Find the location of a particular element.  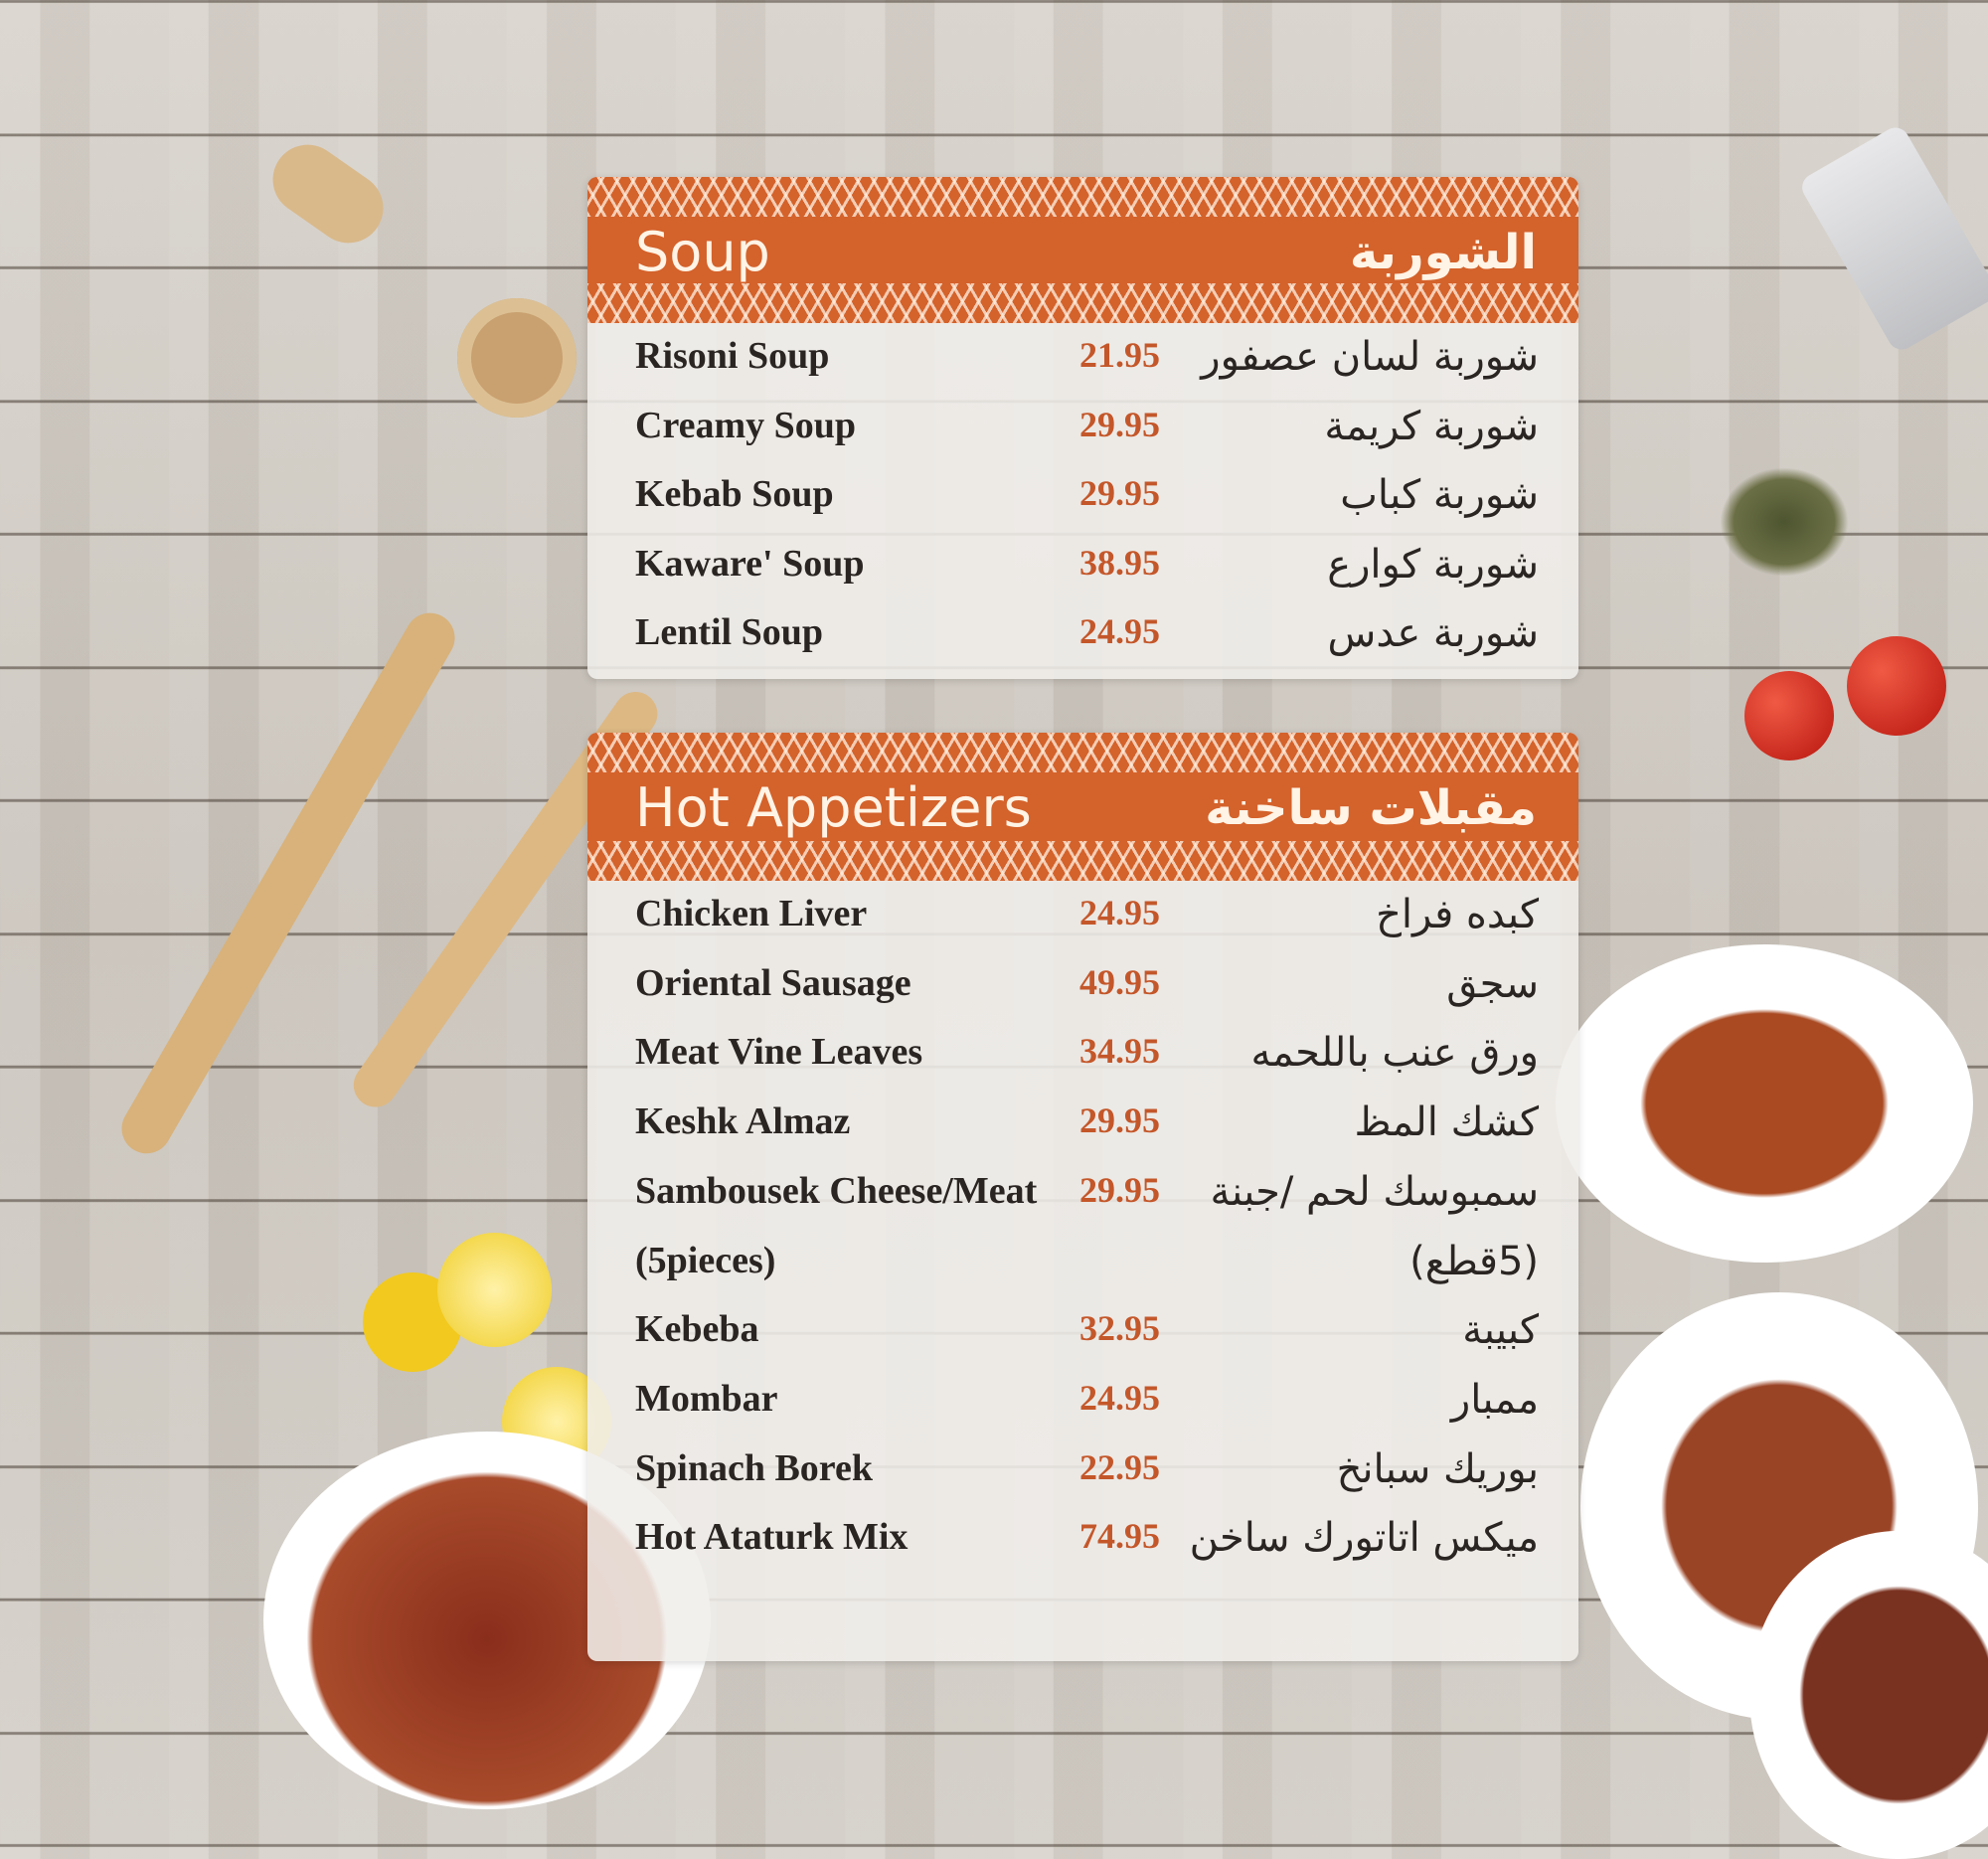

menu-item: Meat Vine Leaves 34.95 ورق عنب باللحمه is located at coordinates (1082, 1062).